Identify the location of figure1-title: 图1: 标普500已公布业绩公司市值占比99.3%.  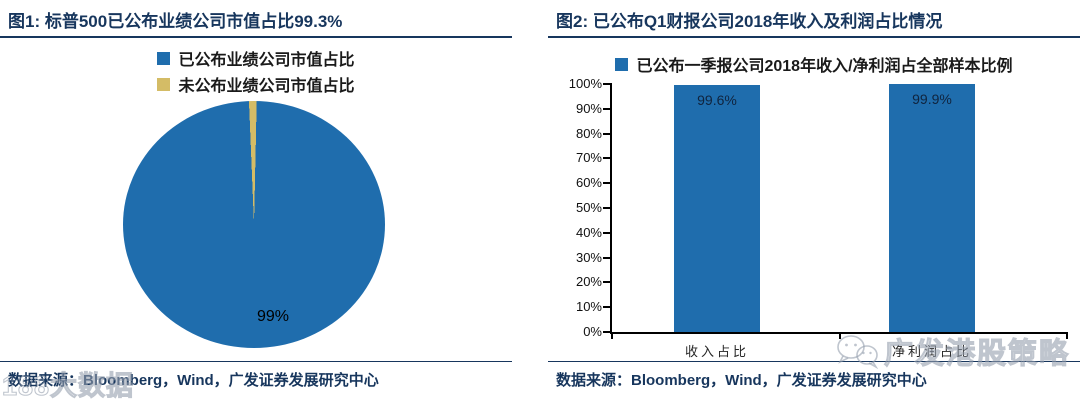
(175, 21).